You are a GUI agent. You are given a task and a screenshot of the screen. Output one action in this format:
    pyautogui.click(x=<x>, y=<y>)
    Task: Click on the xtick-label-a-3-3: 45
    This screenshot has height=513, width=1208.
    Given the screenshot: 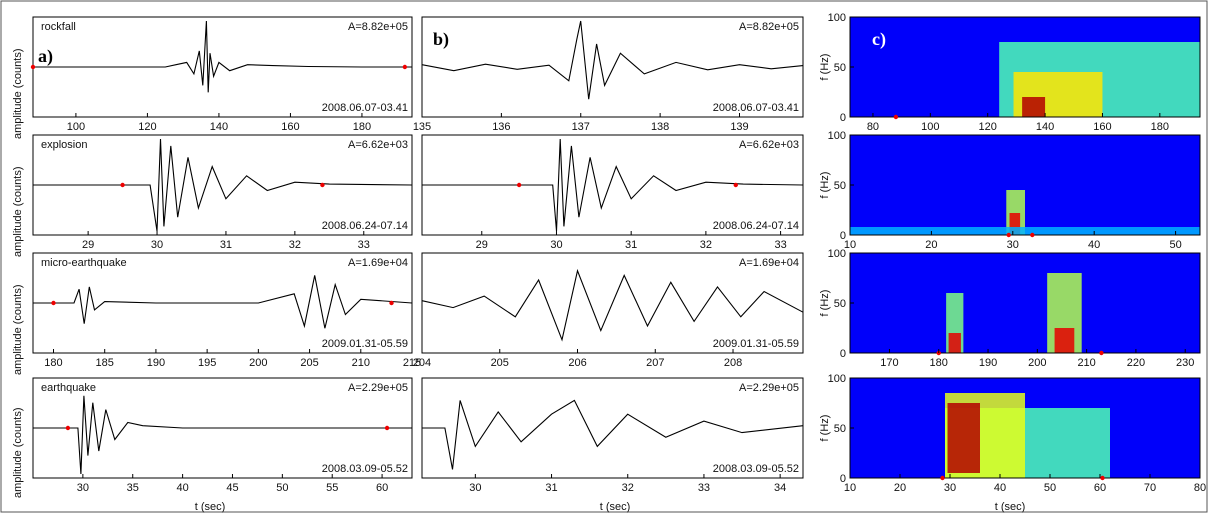 What is the action you would take?
    pyautogui.click(x=232, y=488)
    